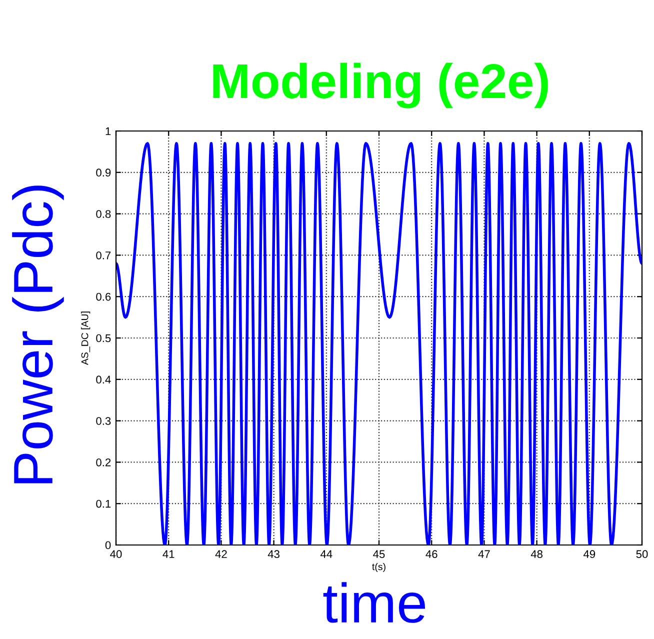 Image resolution: width=654 pixels, height=639 pixels. Describe the element at coordinates (589, 554) in the screenshot. I see `x-tick-label: 49` at that location.